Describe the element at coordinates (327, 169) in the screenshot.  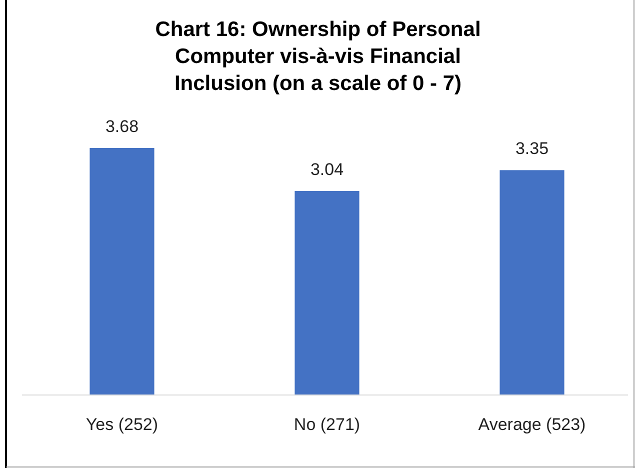
I see `data-label: 3.04` at that location.